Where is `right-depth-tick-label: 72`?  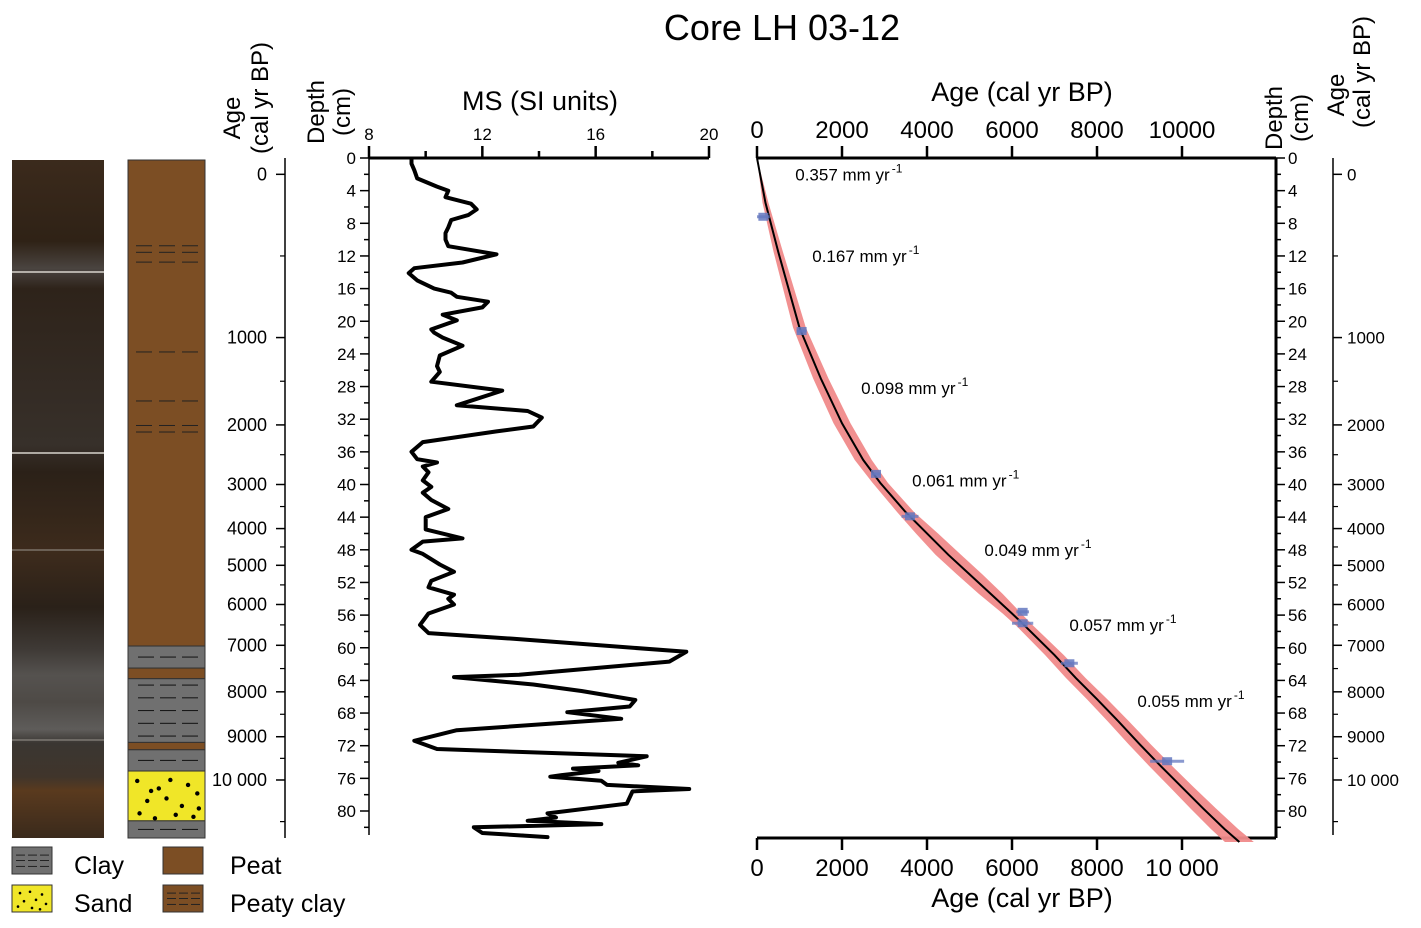 right-depth-tick-label: 72 is located at coordinates (1297, 746).